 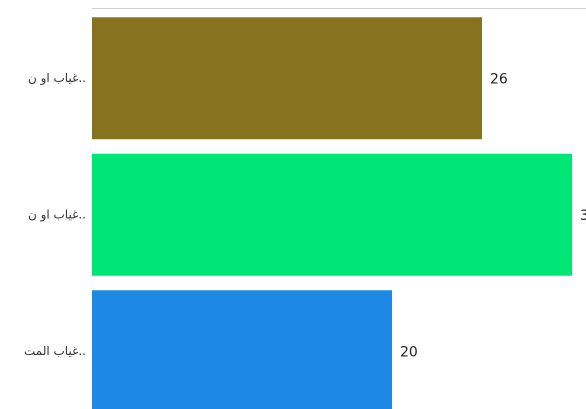 What do you see at coordinates (409, 352) in the screenshot?
I see `value-label: 20` at bounding box center [409, 352].